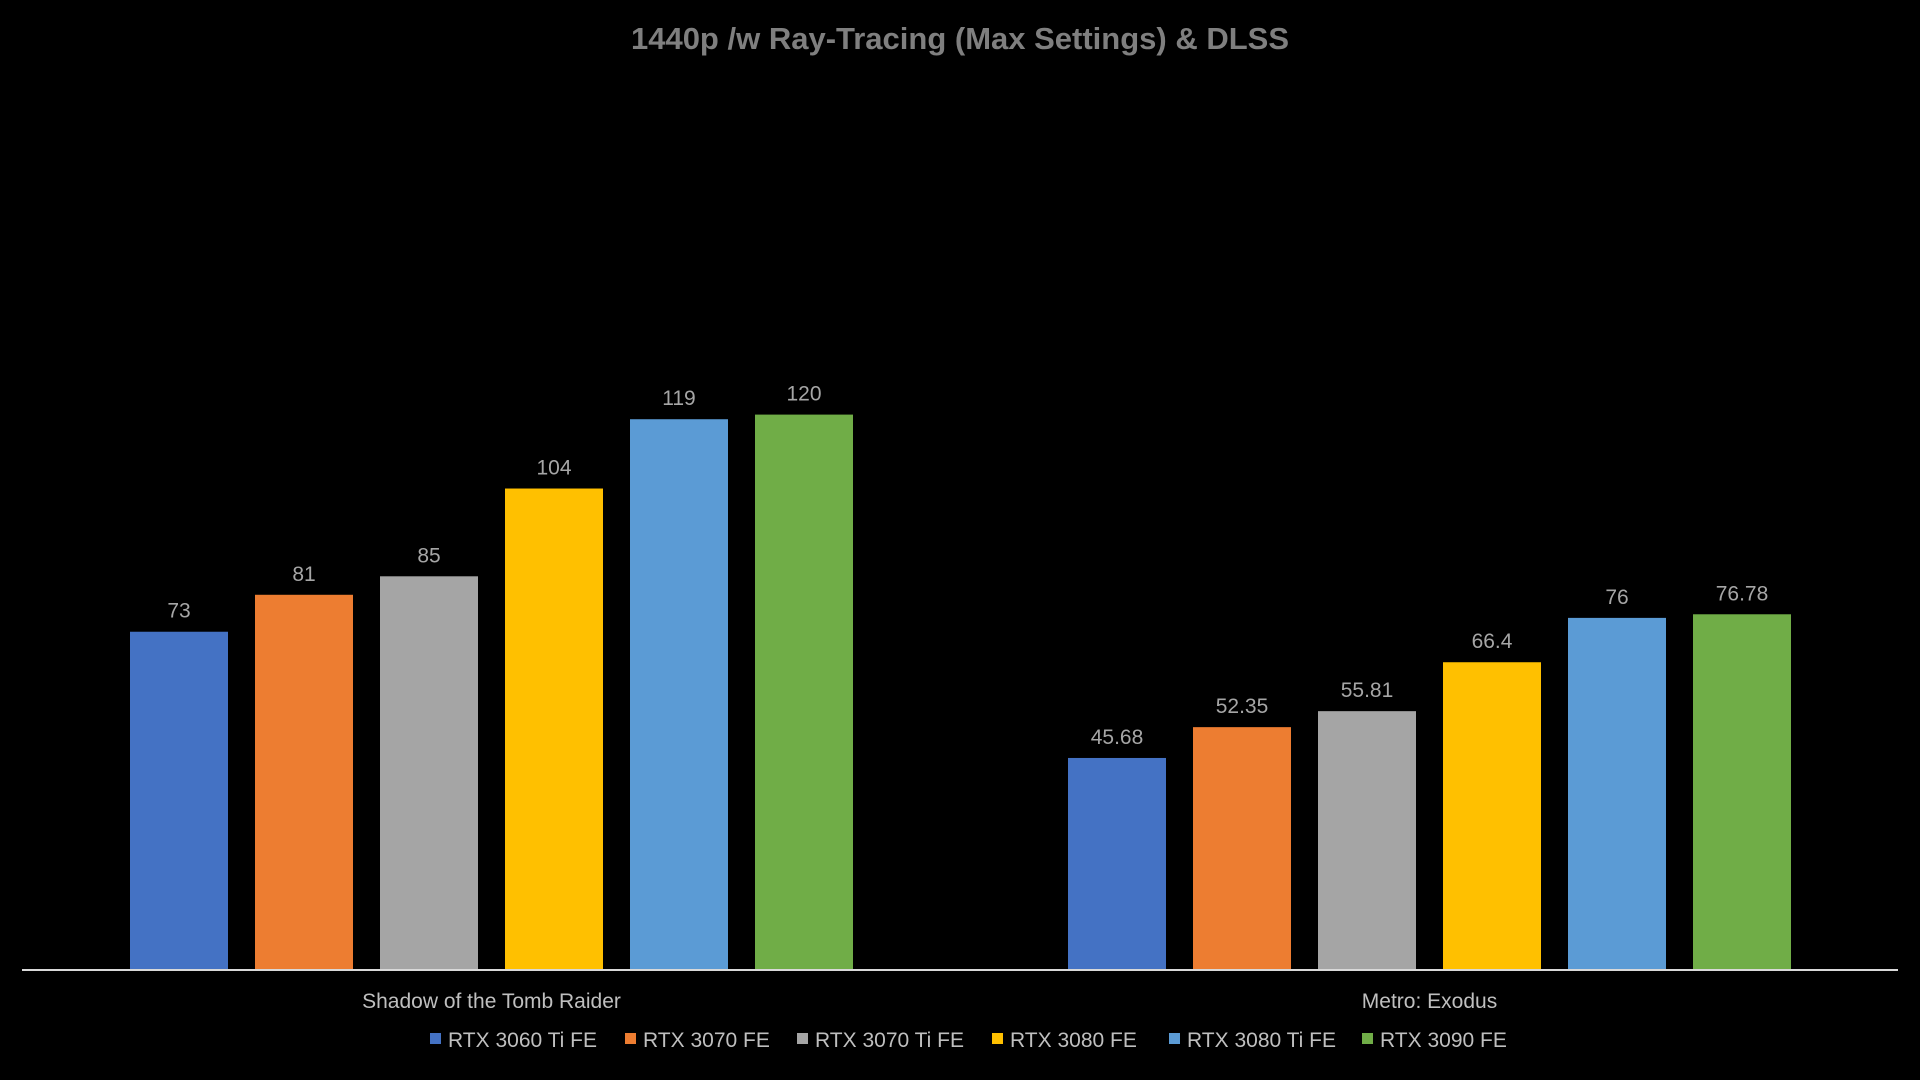  What do you see at coordinates (889, 1040) in the screenshot?
I see `legend-label: RTX 3070 Ti FE` at bounding box center [889, 1040].